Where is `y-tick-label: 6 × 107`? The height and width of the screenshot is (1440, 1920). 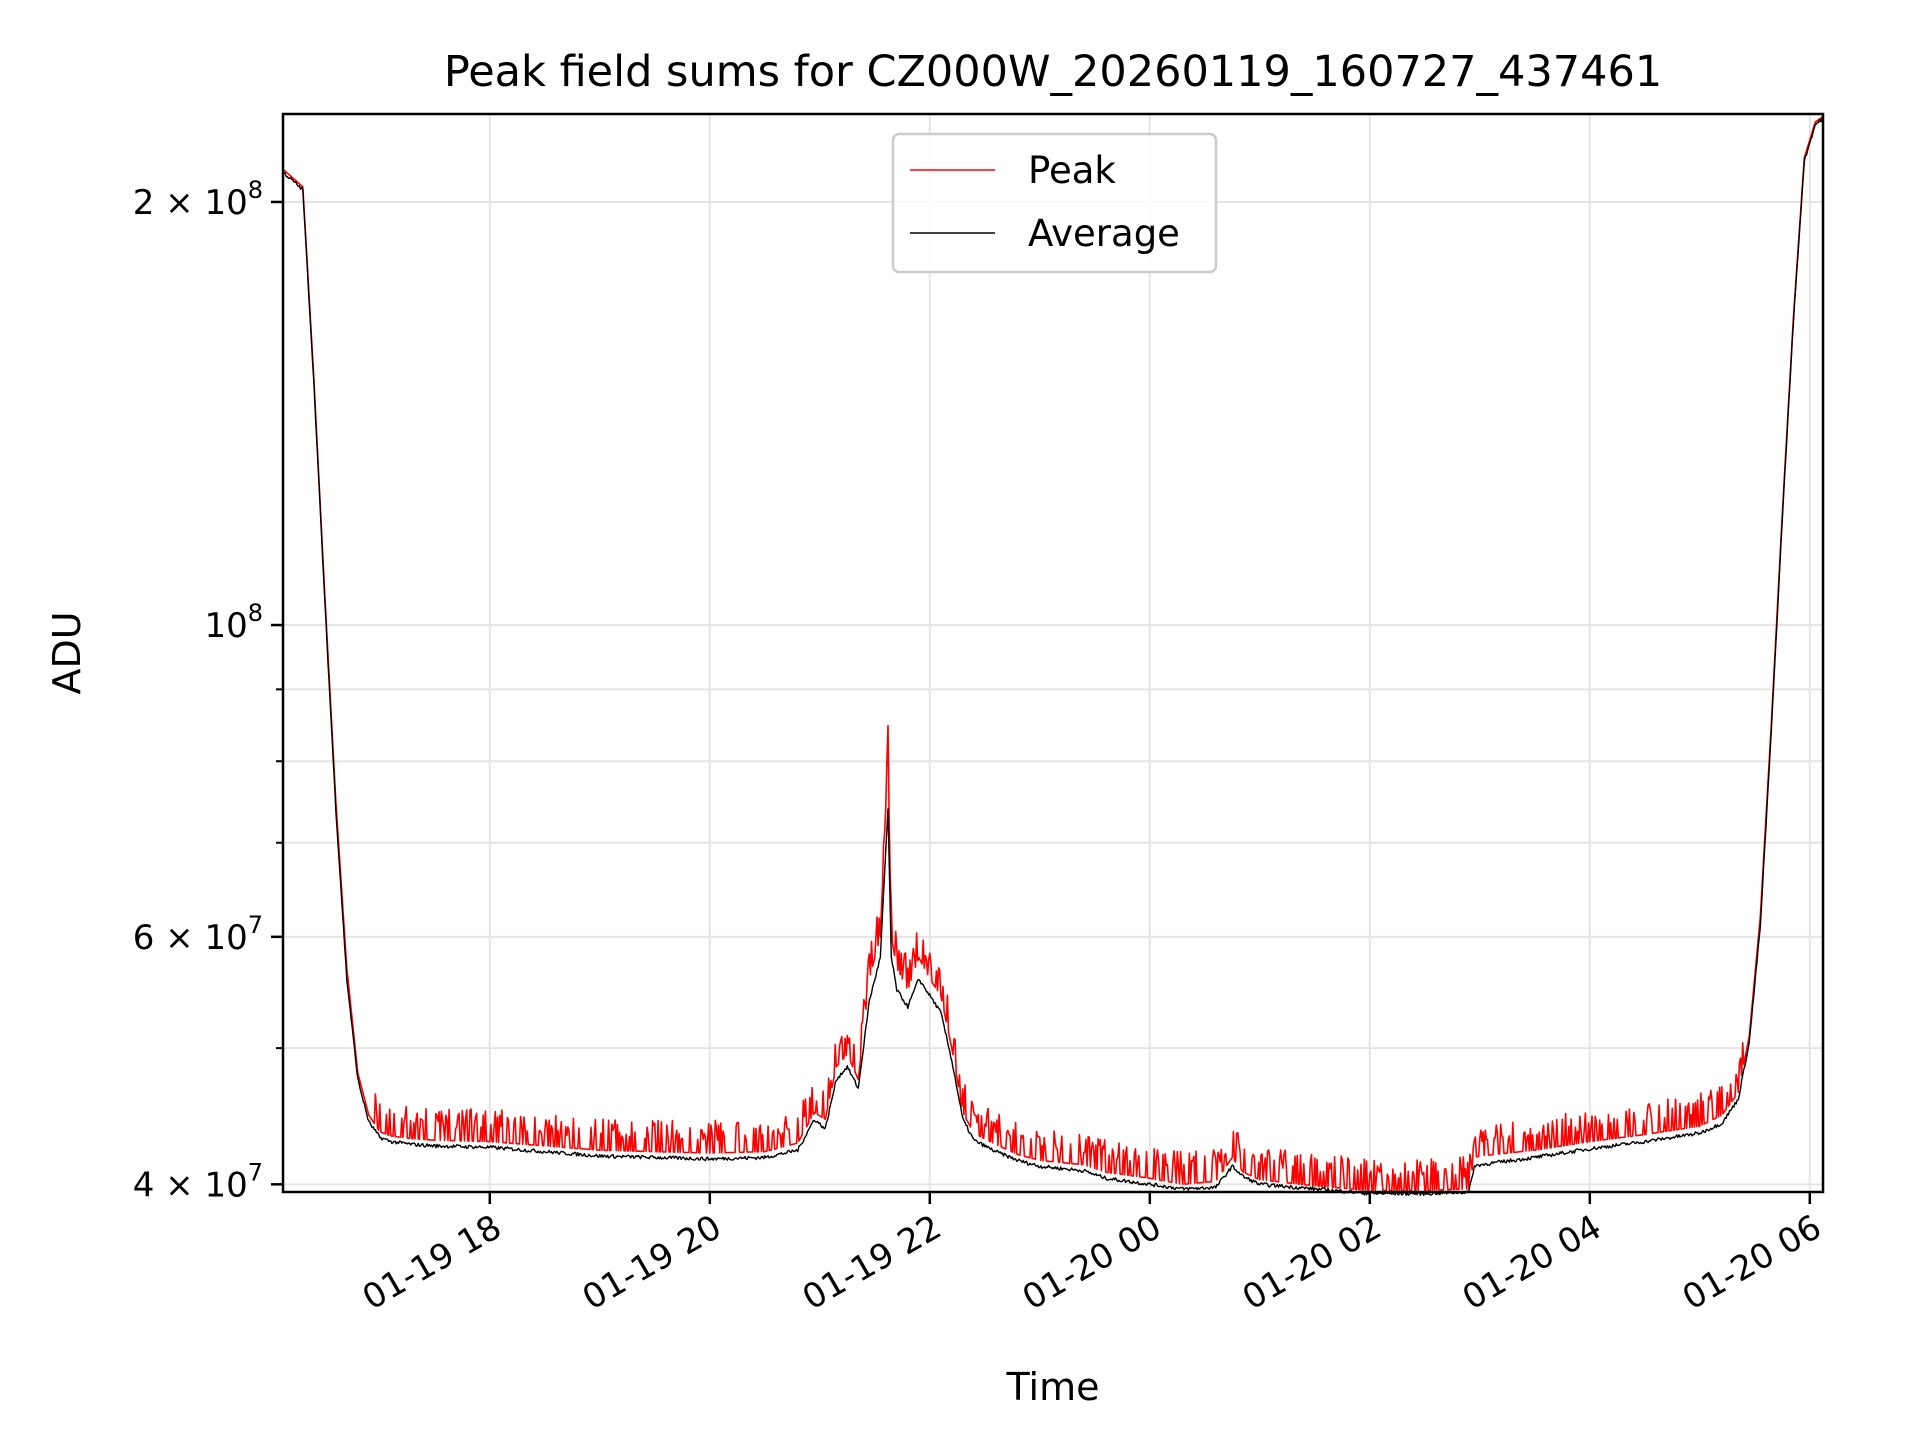 y-tick-label: 6 × 107 is located at coordinates (198, 934).